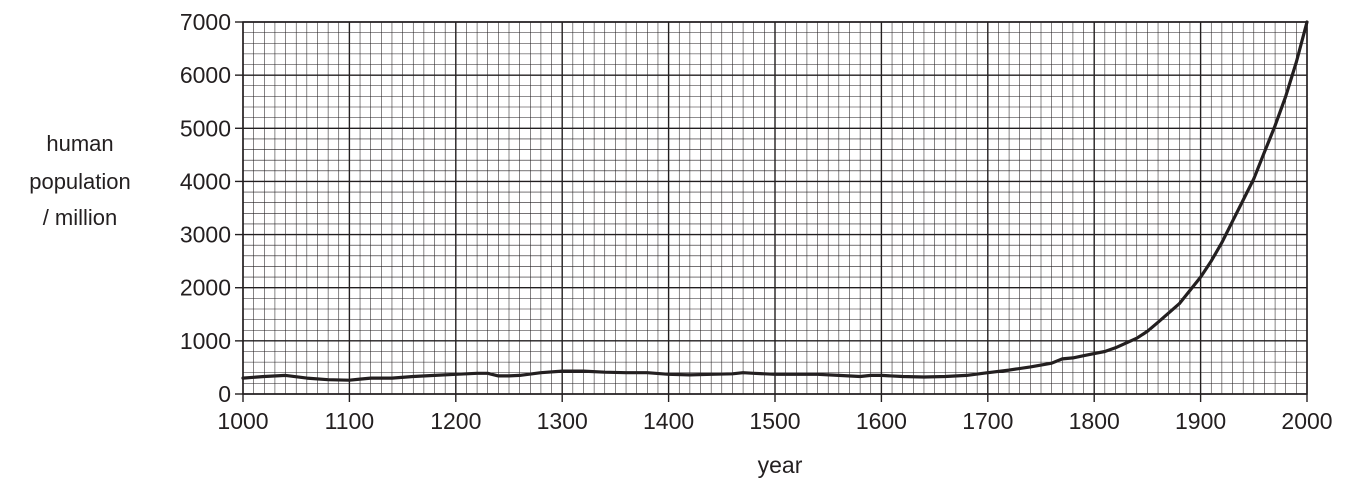 The width and height of the screenshot is (1357, 486). I want to click on x-axis-label: year, so click(780, 465).